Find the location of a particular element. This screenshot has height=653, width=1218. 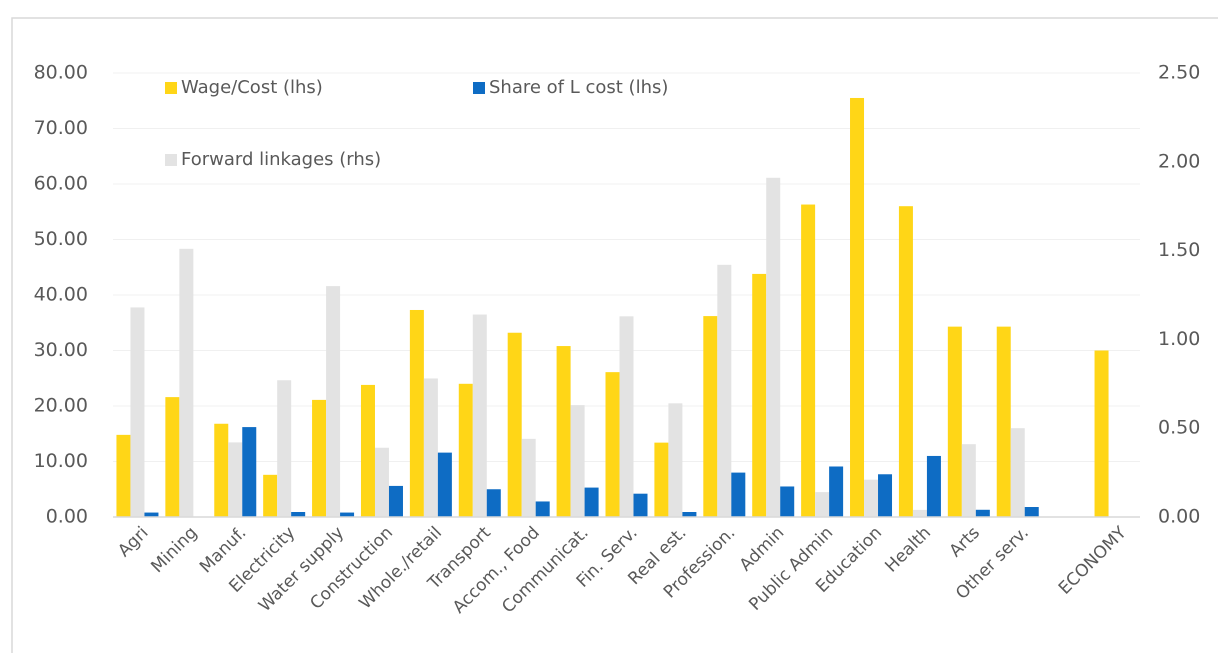

legend-label: Forward linkages (rhs) is located at coordinates (281, 159).